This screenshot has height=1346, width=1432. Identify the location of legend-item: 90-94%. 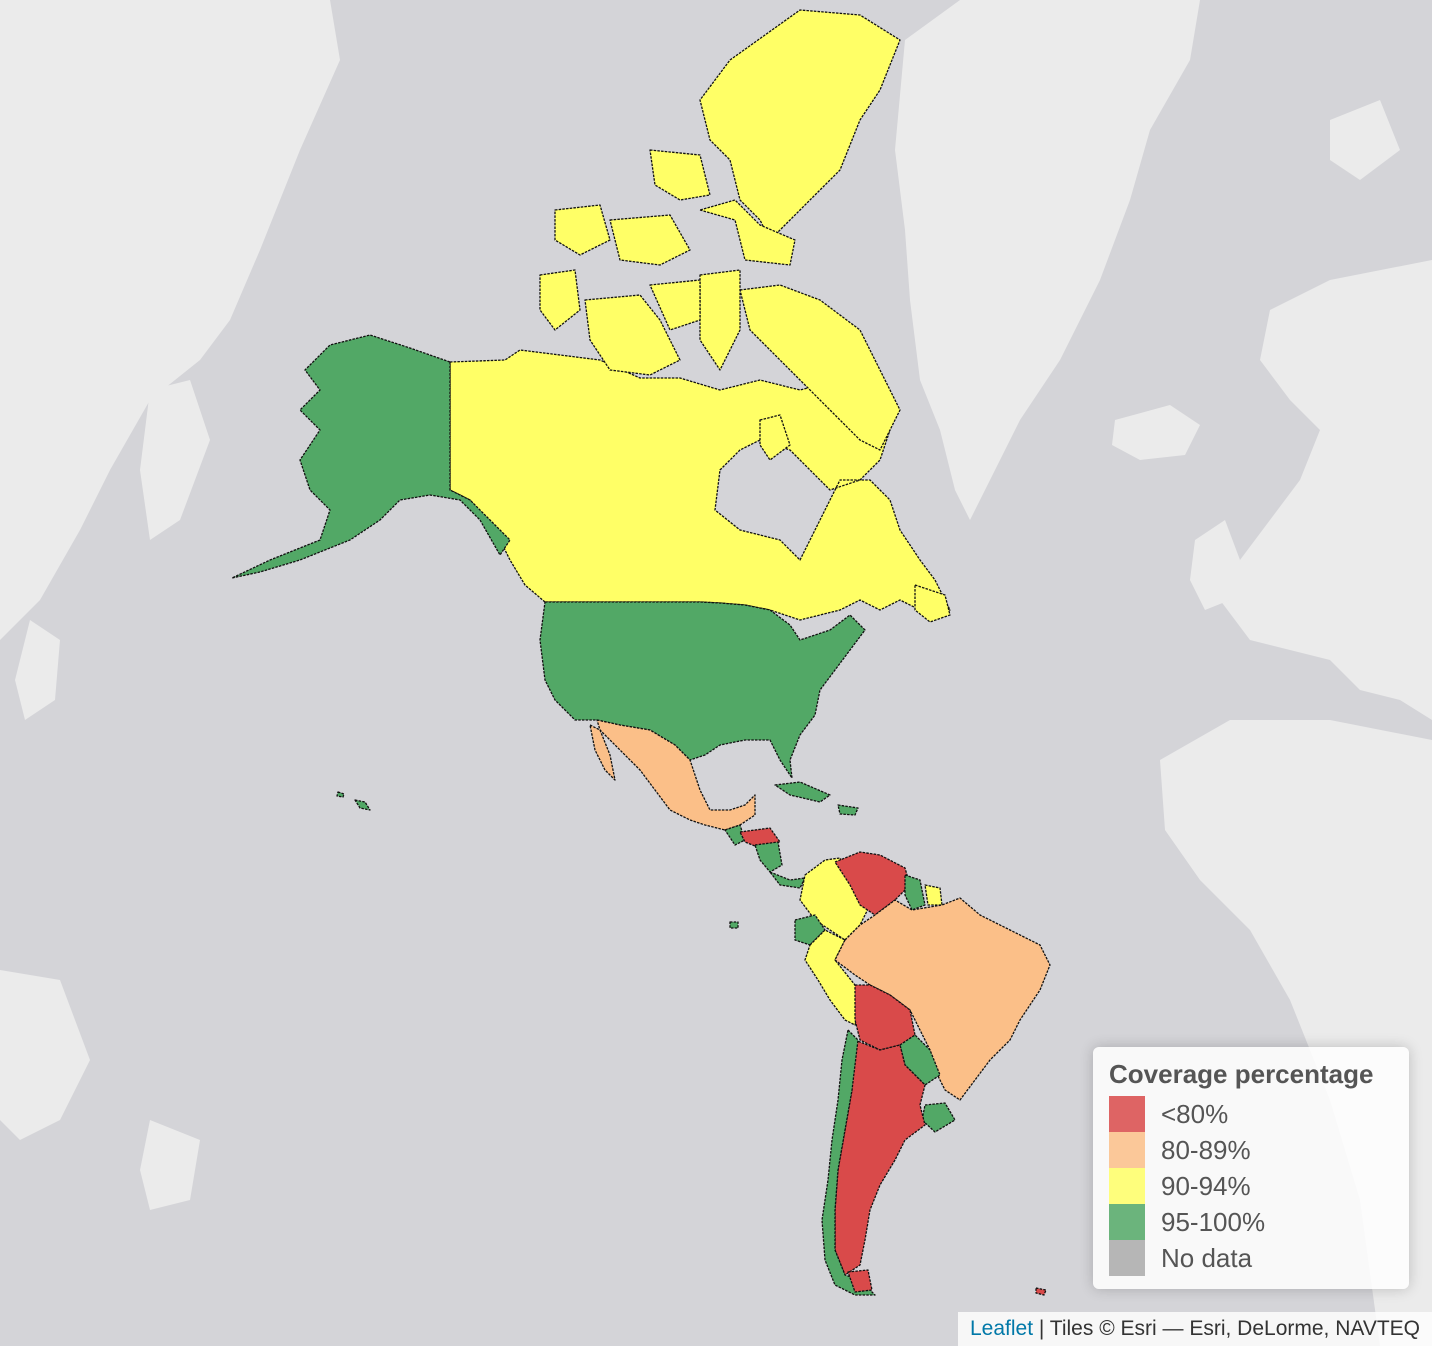
(1251, 1186).